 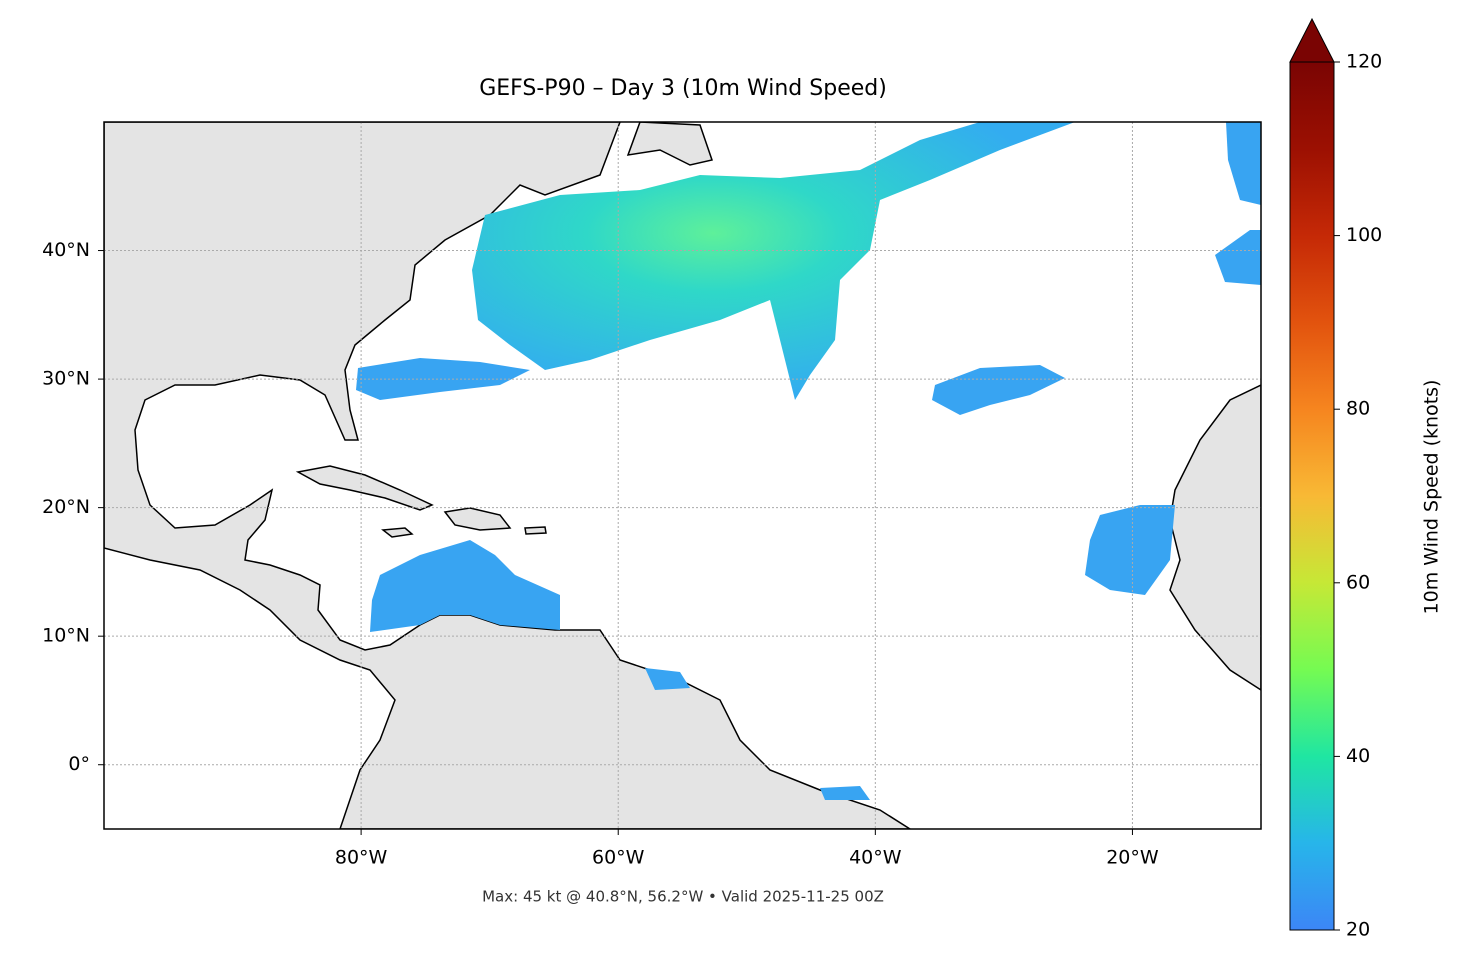 I want to click on canada-east, so click(x=669, y=144).